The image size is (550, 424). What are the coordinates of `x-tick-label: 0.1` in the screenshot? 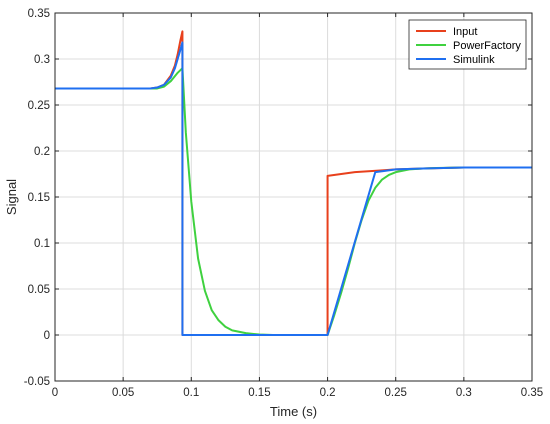 It's located at (191, 393).